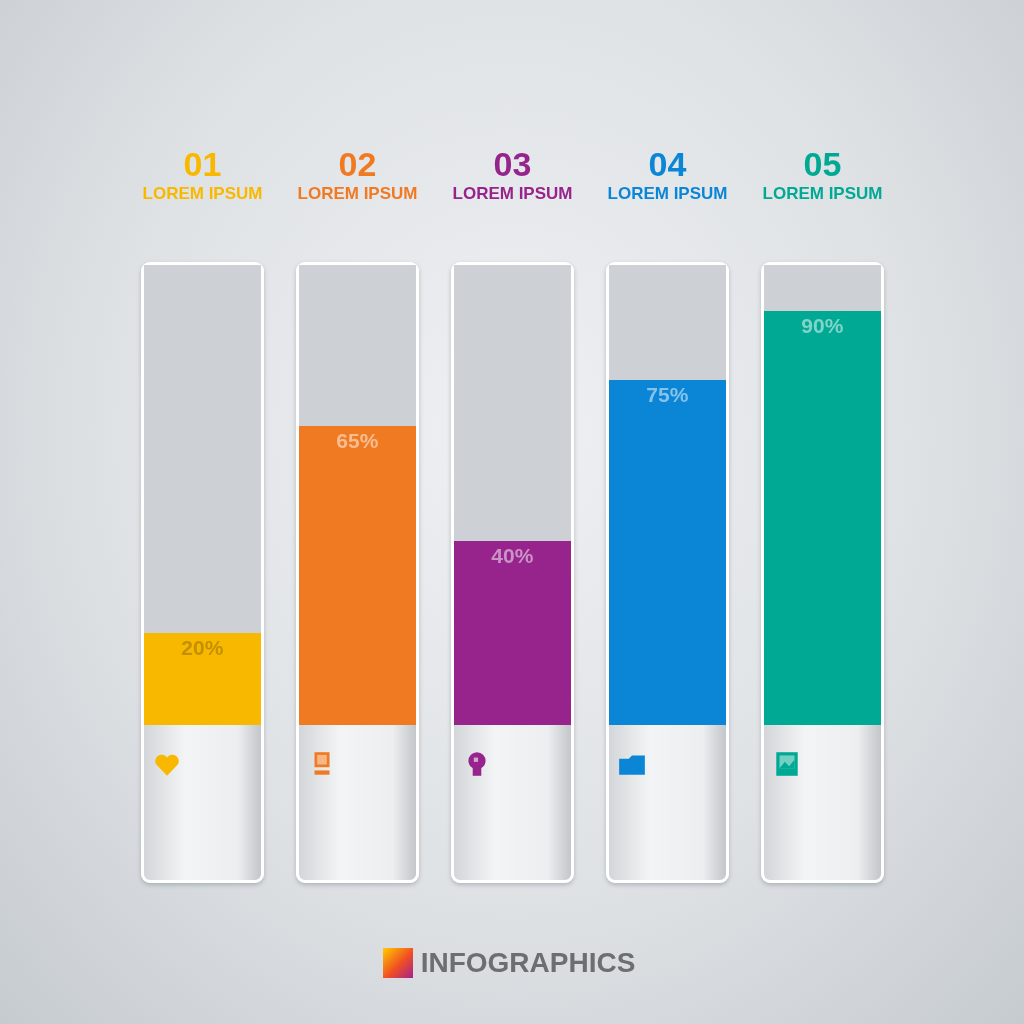  I want to click on x-tick-label: 02 LOREM IPSUM, so click(357, 174).